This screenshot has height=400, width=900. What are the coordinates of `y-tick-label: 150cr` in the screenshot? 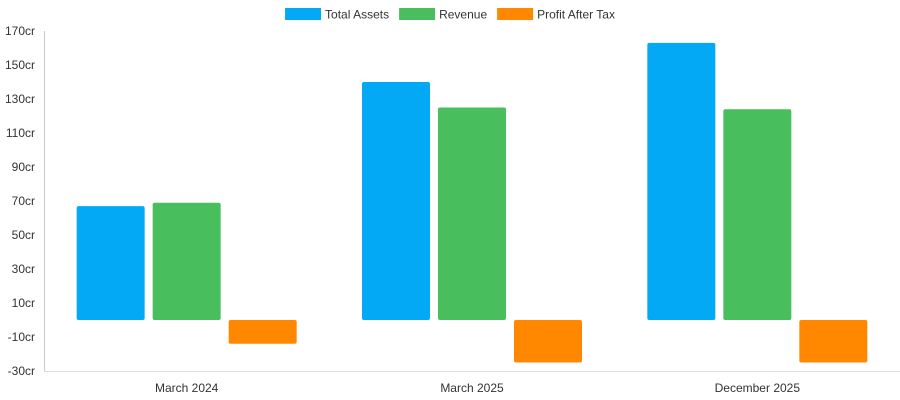 It's located at (20, 65).